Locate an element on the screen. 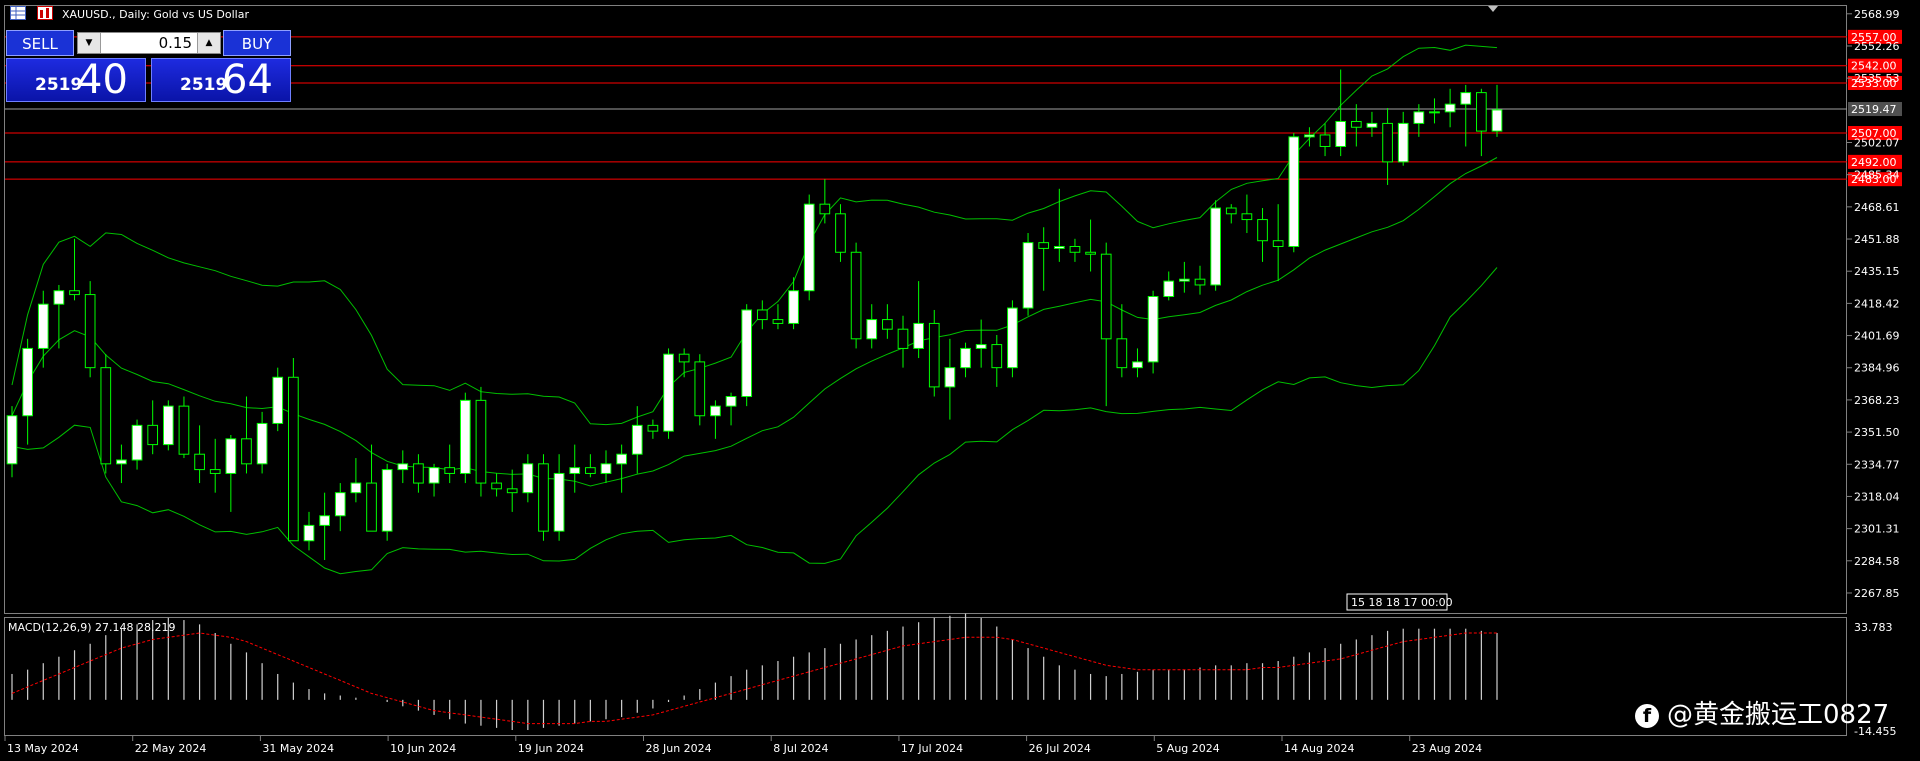  time-tick-label: 8 Jul 2024 is located at coordinates (800, 748).